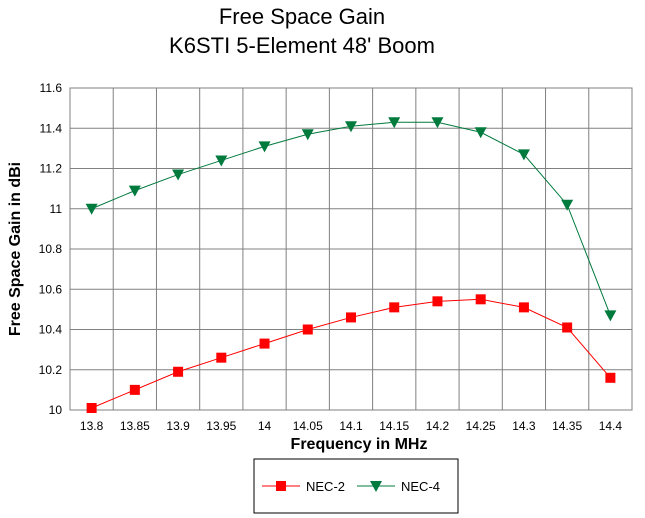 This screenshot has height=518, width=645. I want to click on y-tick-label: 11.6, so click(51, 88).